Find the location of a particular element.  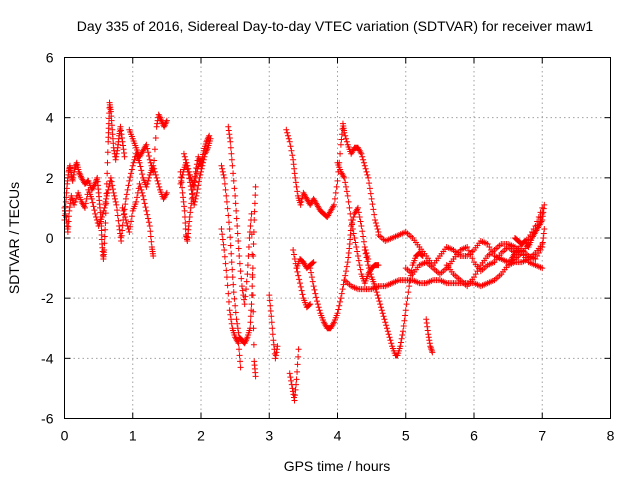

y-tick-label: -2 is located at coordinates (47, 298).